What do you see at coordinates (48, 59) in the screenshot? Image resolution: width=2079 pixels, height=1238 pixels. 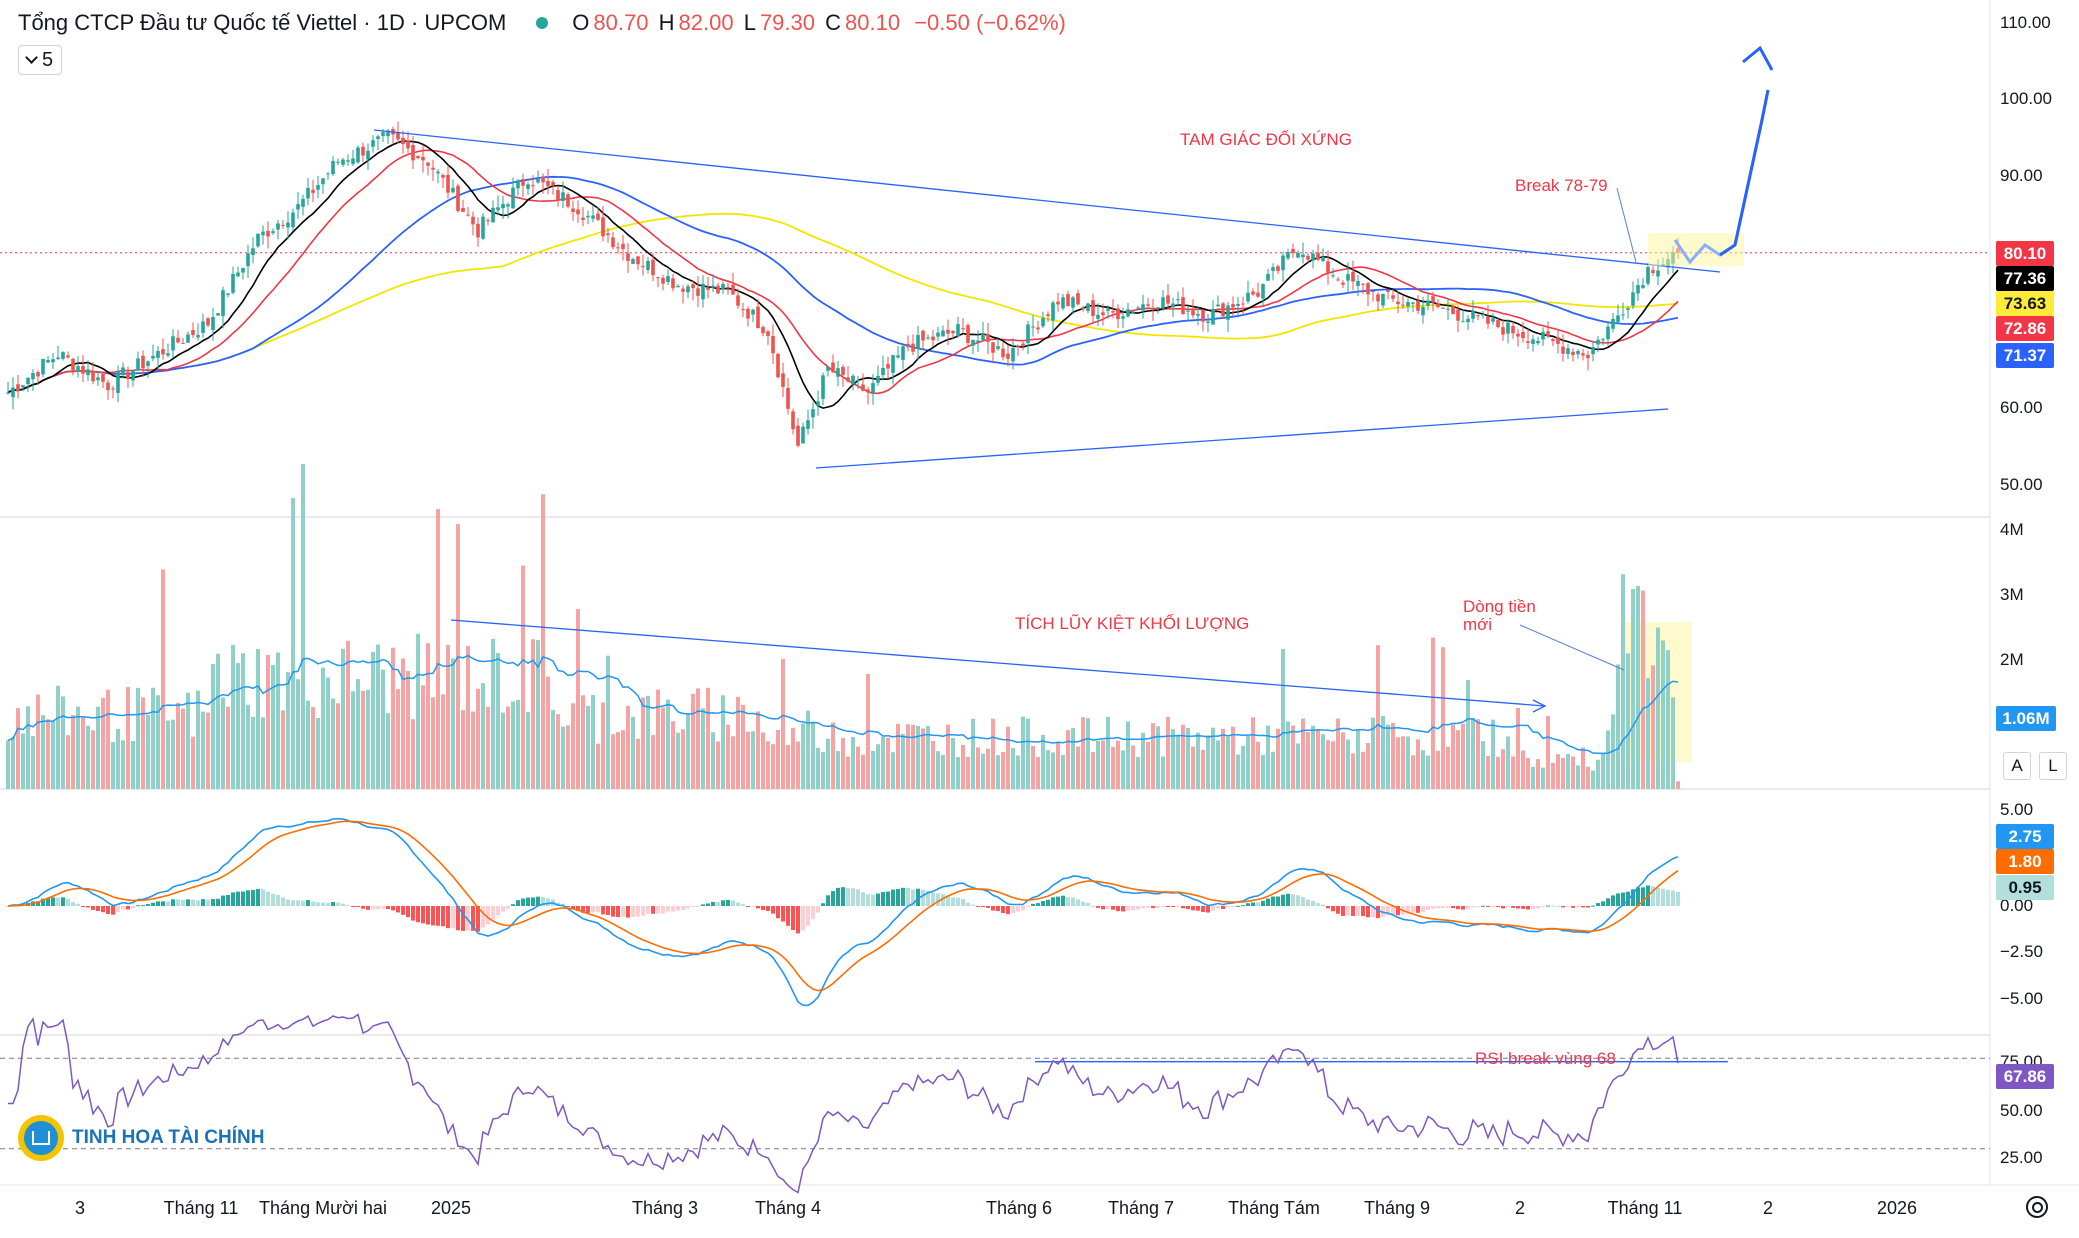 I see `indicator-count: 5` at bounding box center [48, 59].